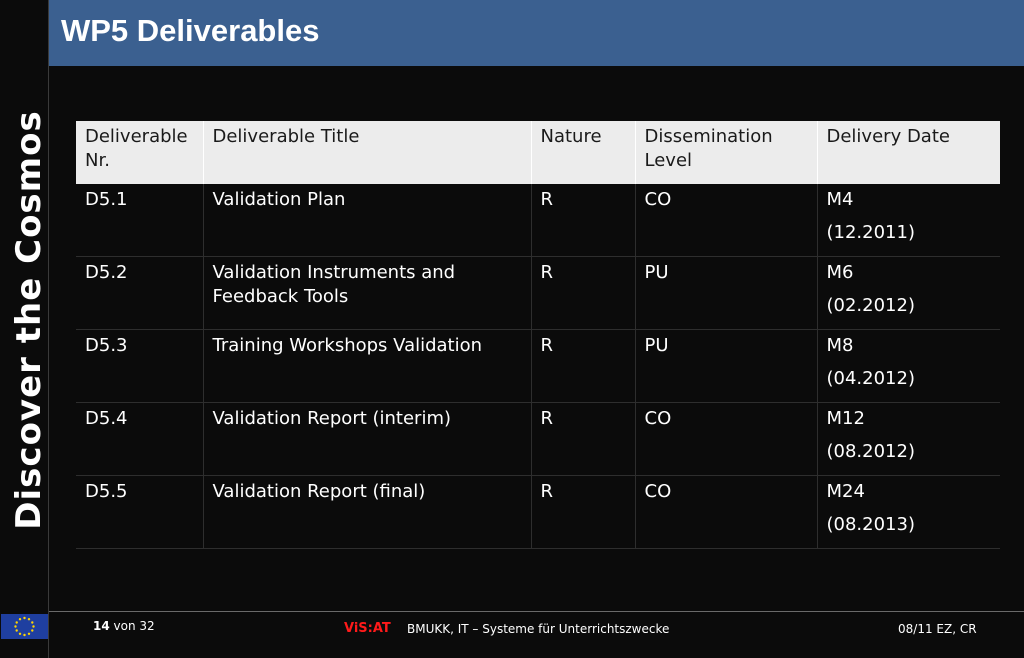  I want to click on cell-nr: D5.5, so click(140, 512).